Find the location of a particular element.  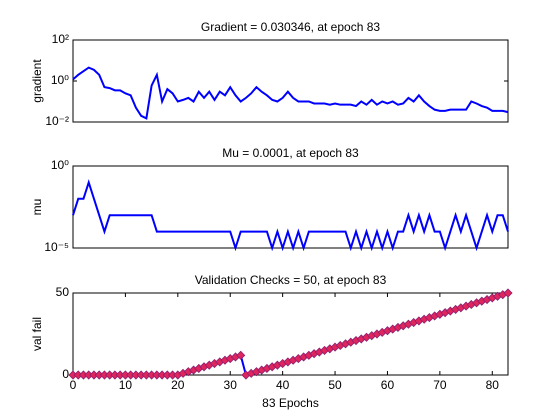

y-tick-label: 50 is located at coordinates (63, 292).